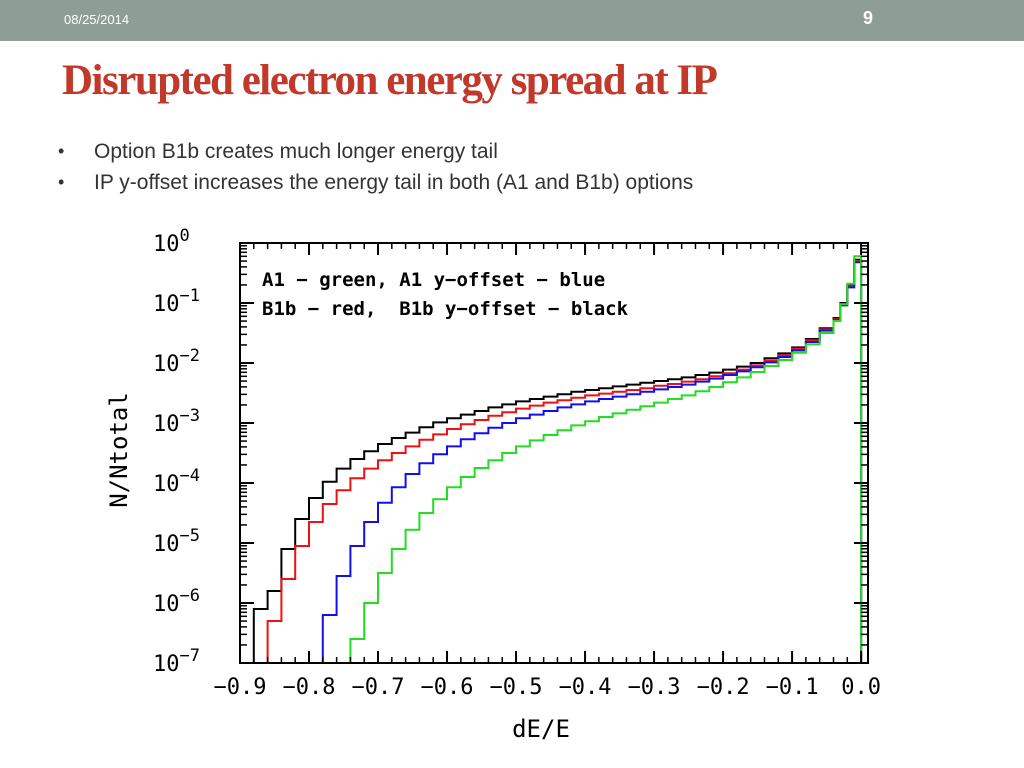 The width and height of the screenshot is (1024, 768). What do you see at coordinates (240, 687) in the screenshot?
I see `x-tick-label: −0.9` at bounding box center [240, 687].